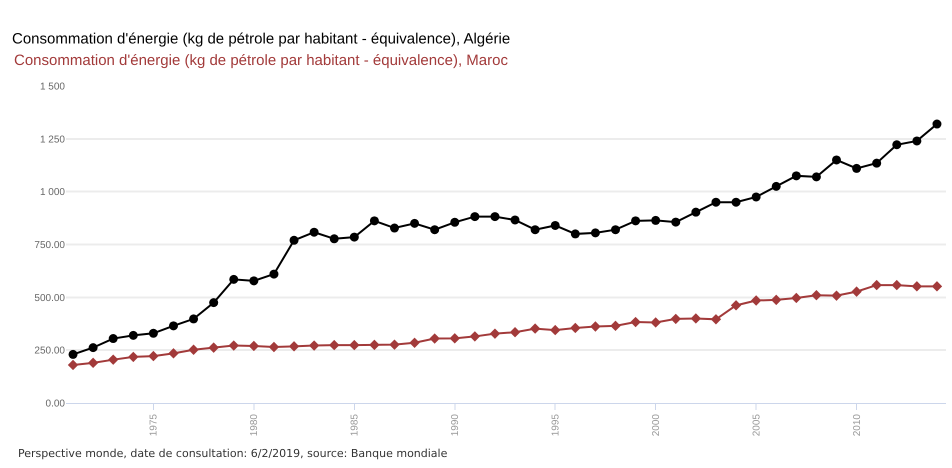 This screenshot has width=952, height=468. What do you see at coordinates (154, 425) in the screenshot?
I see `x-tick-label: 1975` at bounding box center [154, 425].